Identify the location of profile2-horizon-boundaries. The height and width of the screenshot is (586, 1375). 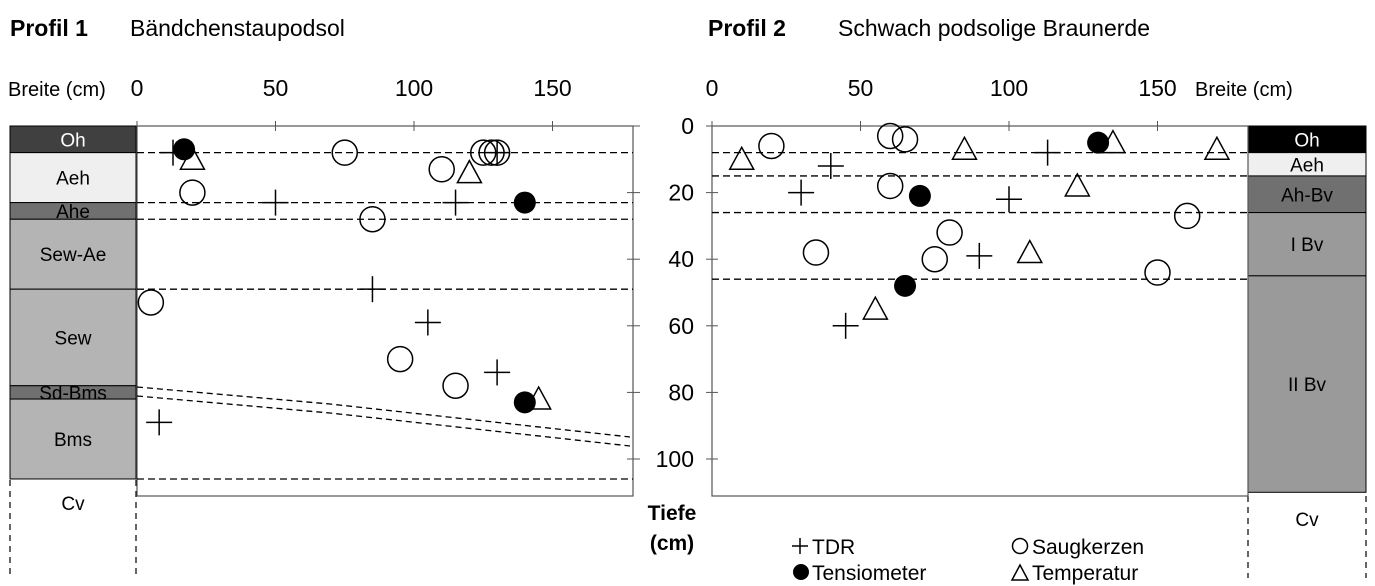
(980, 215).